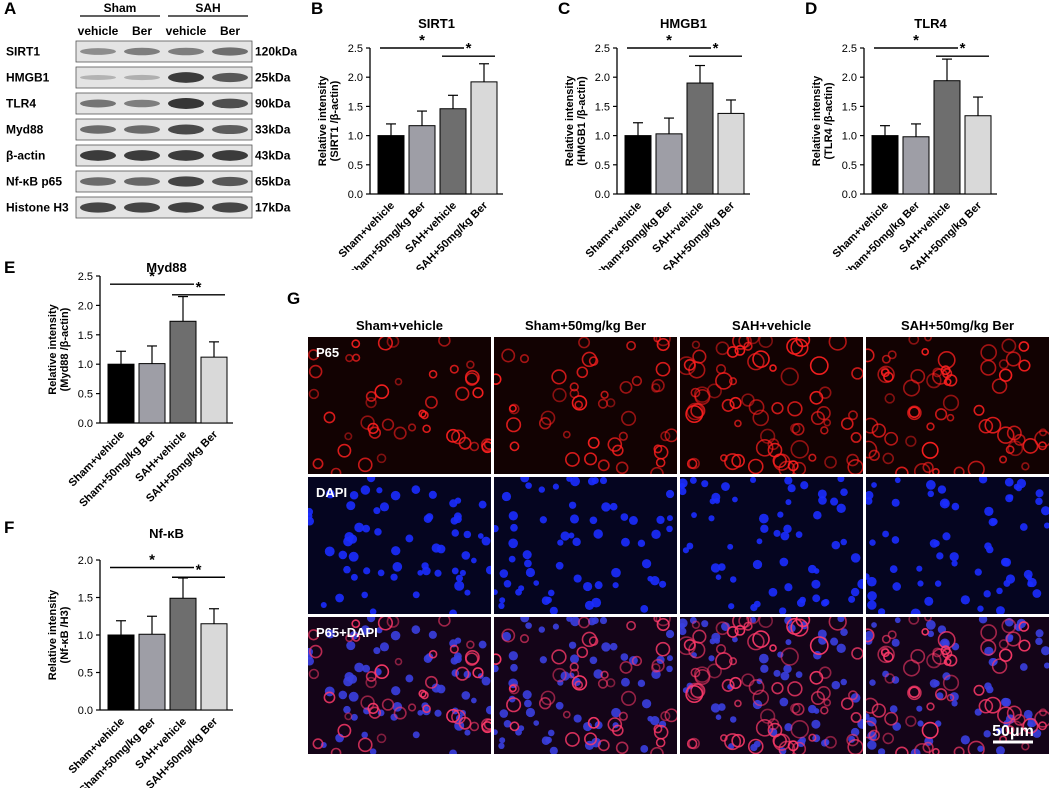  What do you see at coordinates (230, 31) in the screenshot?
I see `blot-lane-label: Ber` at bounding box center [230, 31].